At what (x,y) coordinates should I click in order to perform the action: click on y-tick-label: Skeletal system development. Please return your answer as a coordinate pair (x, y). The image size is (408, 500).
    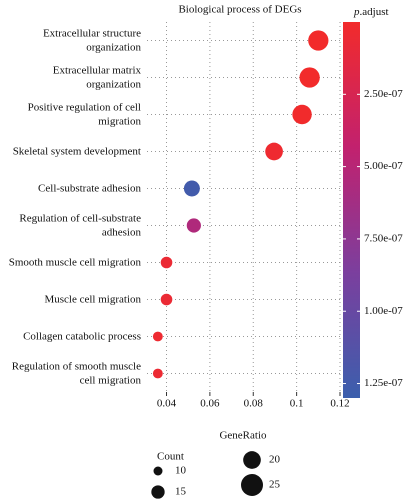
    Looking at the image, I should click on (77, 151).